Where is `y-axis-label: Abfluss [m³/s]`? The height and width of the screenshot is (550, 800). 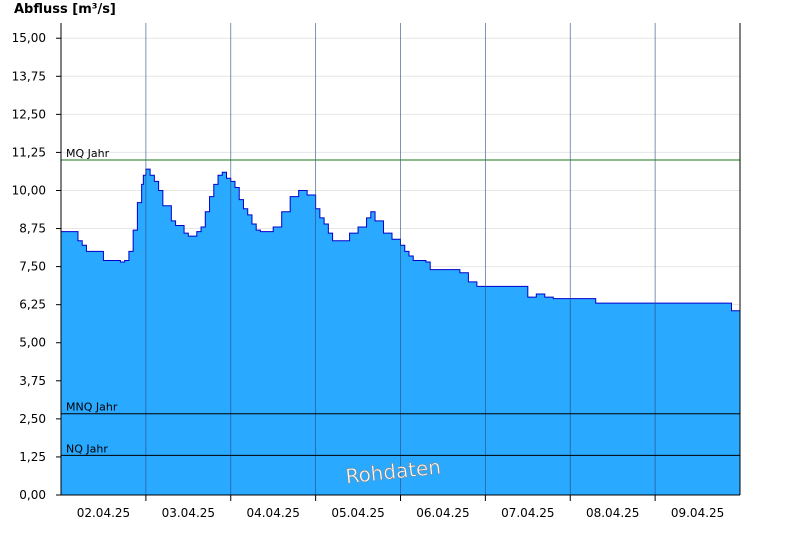
y-axis-label: Abfluss [m³/s] is located at coordinates (65, 9).